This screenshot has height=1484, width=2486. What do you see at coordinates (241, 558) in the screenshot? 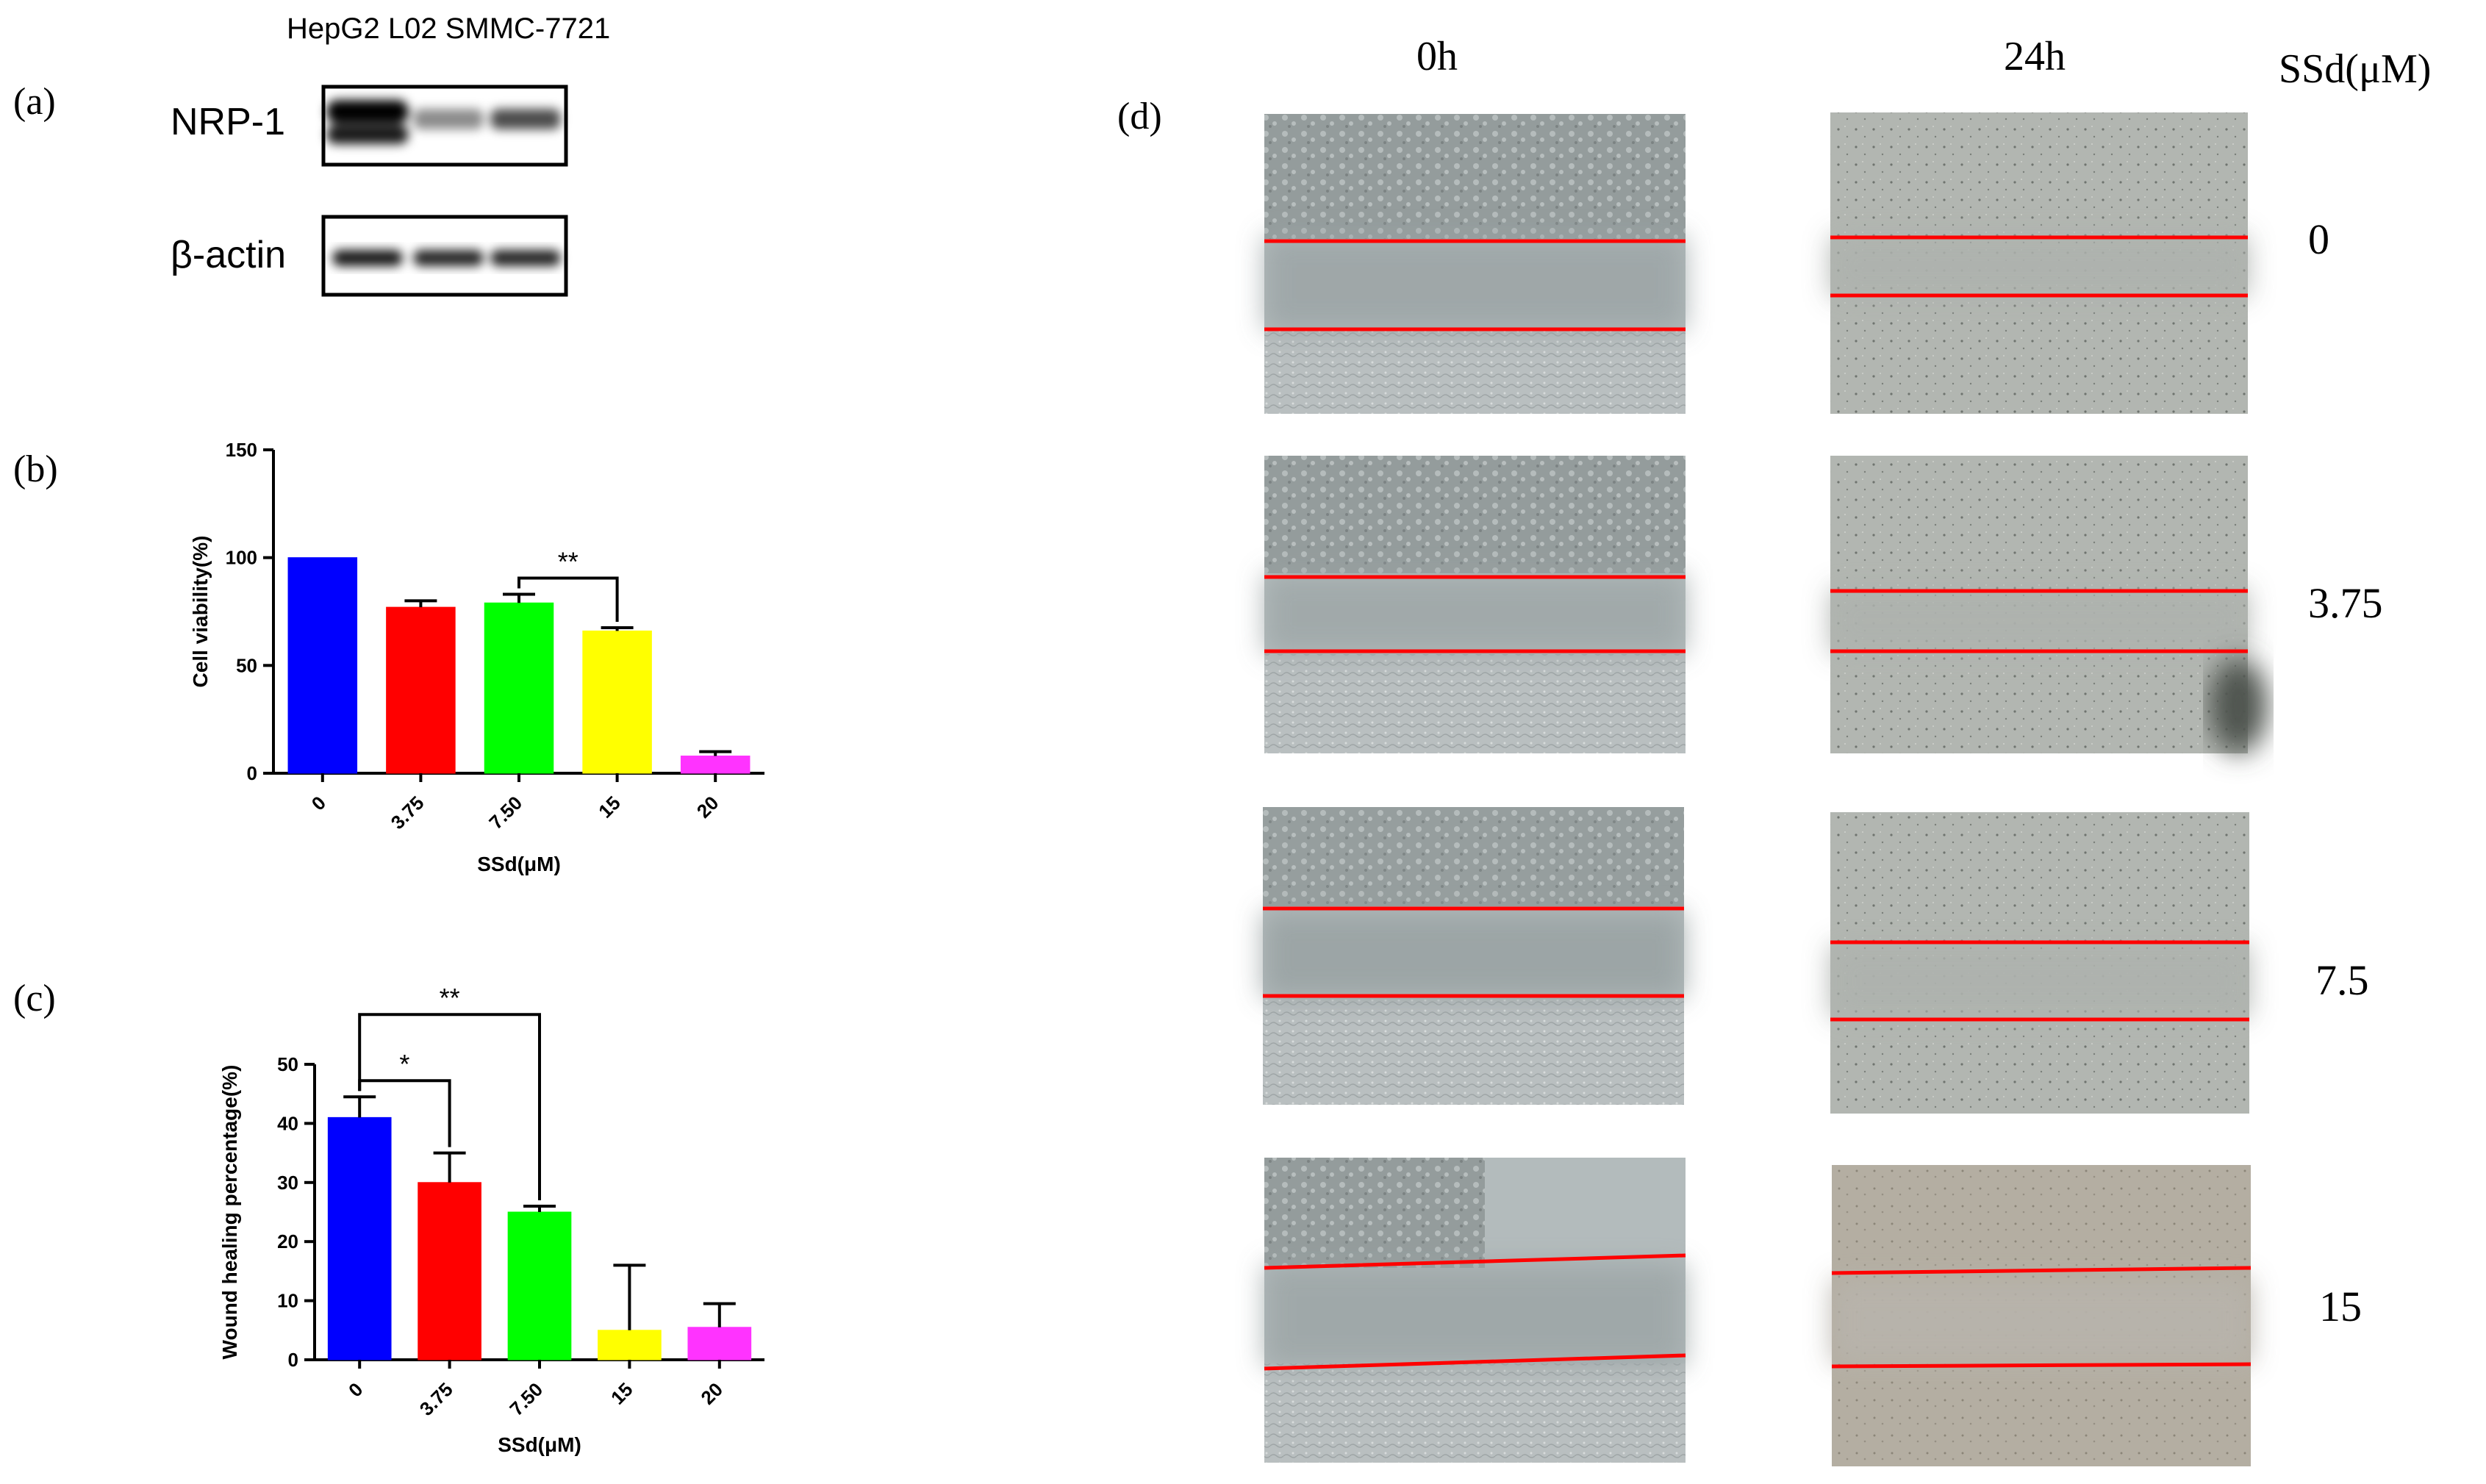
I see `y-tick-label: 100` at bounding box center [241, 558].